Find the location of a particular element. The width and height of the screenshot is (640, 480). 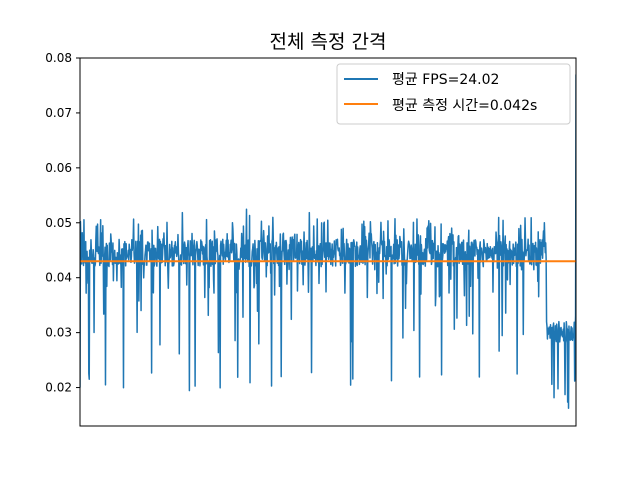

legend-label-fps: 평균 FPS=24.02 is located at coordinates (445, 80).